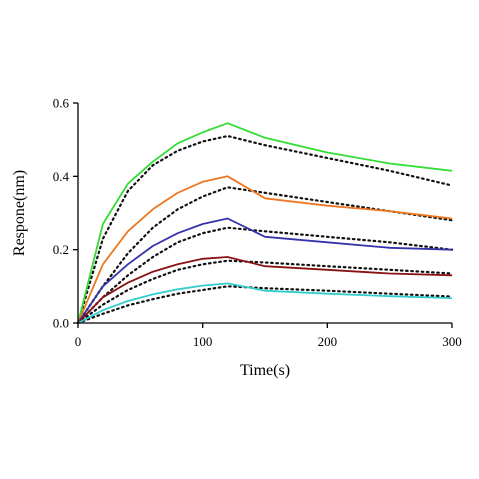 The image size is (479, 479). What do you see at coordinates (61, 103) in the screenshot?
I see `y-tick-label: 0.6` at bounding box center [61, 103].